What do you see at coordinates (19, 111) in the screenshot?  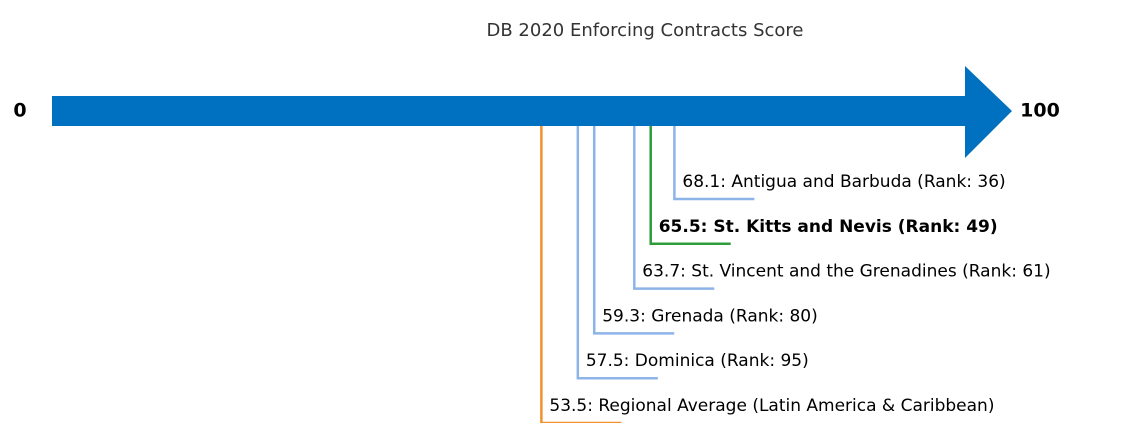 I see `x-tick-label: 0` at bounding box center [19, 111].